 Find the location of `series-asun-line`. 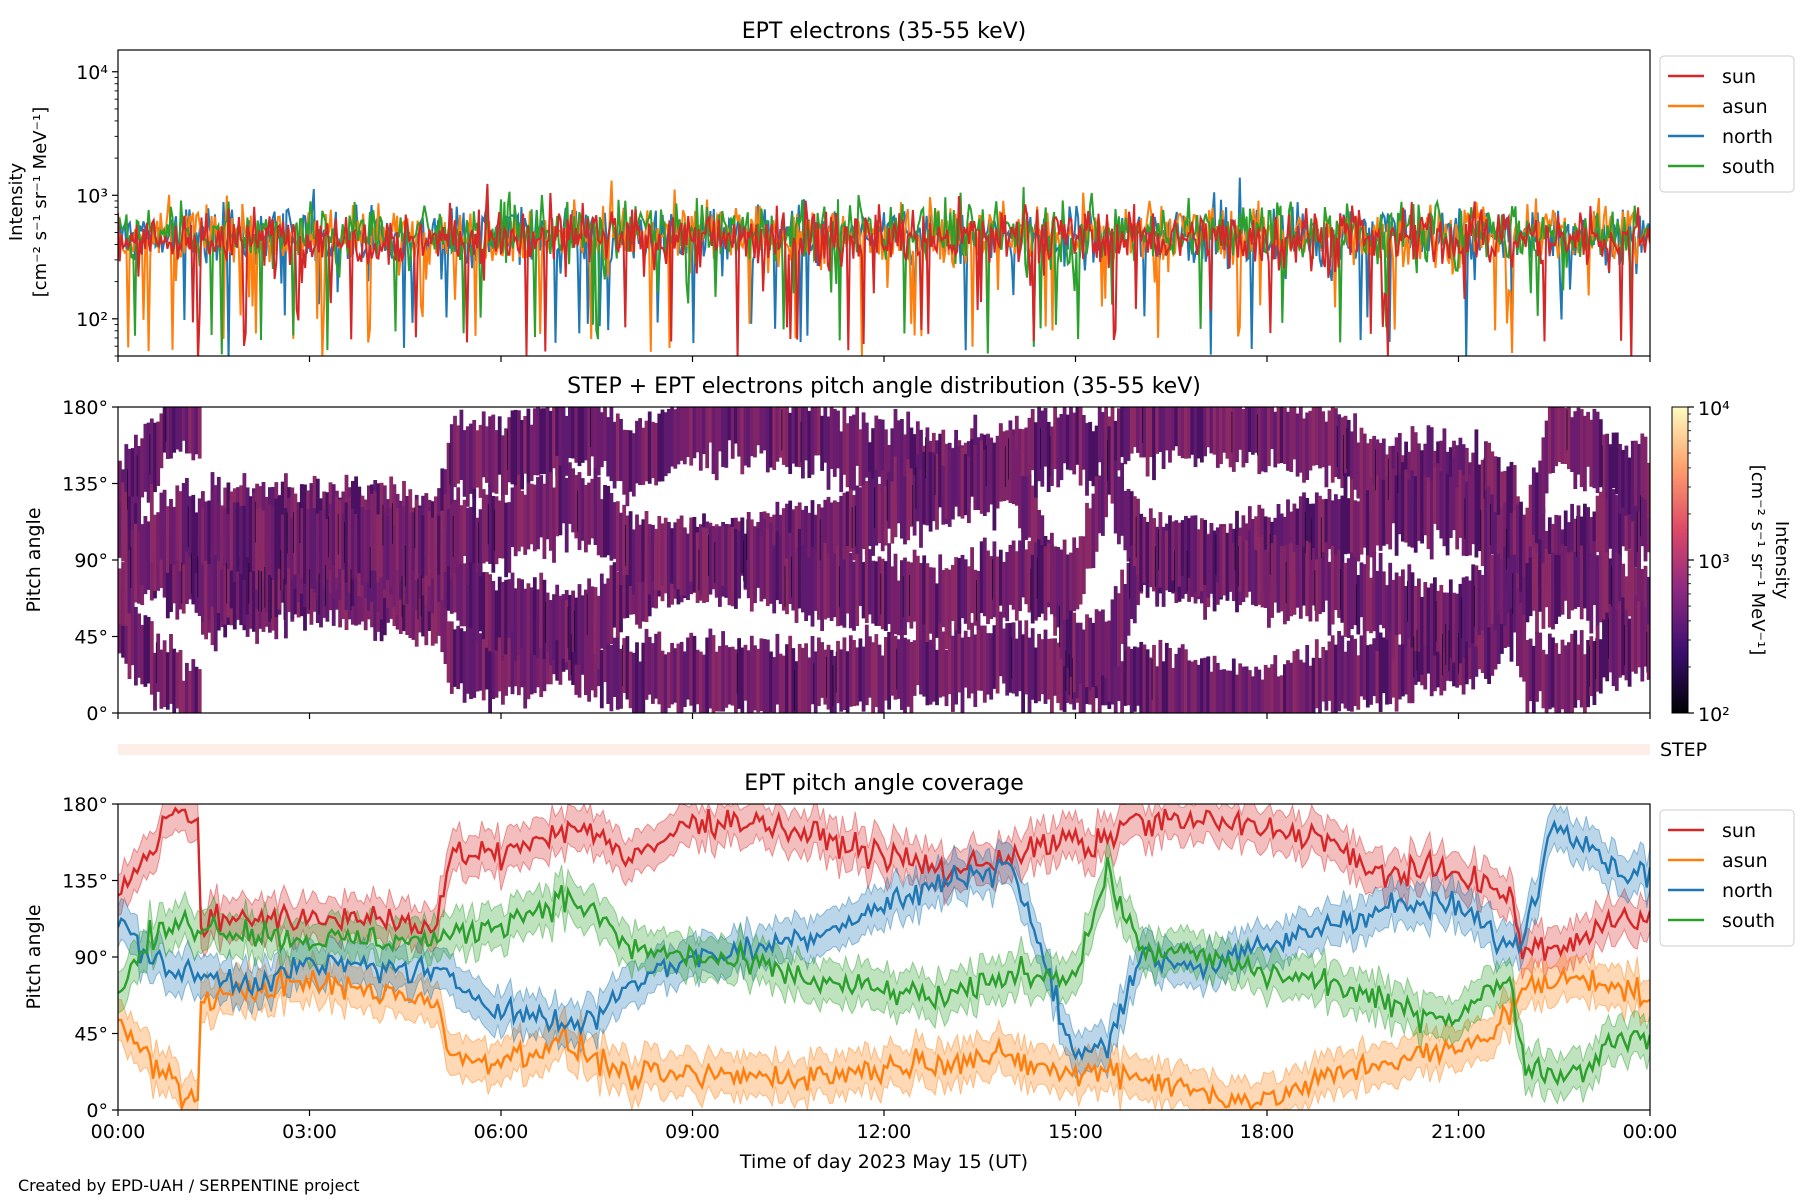

series-asun-line is located at coordinates (884, 268).